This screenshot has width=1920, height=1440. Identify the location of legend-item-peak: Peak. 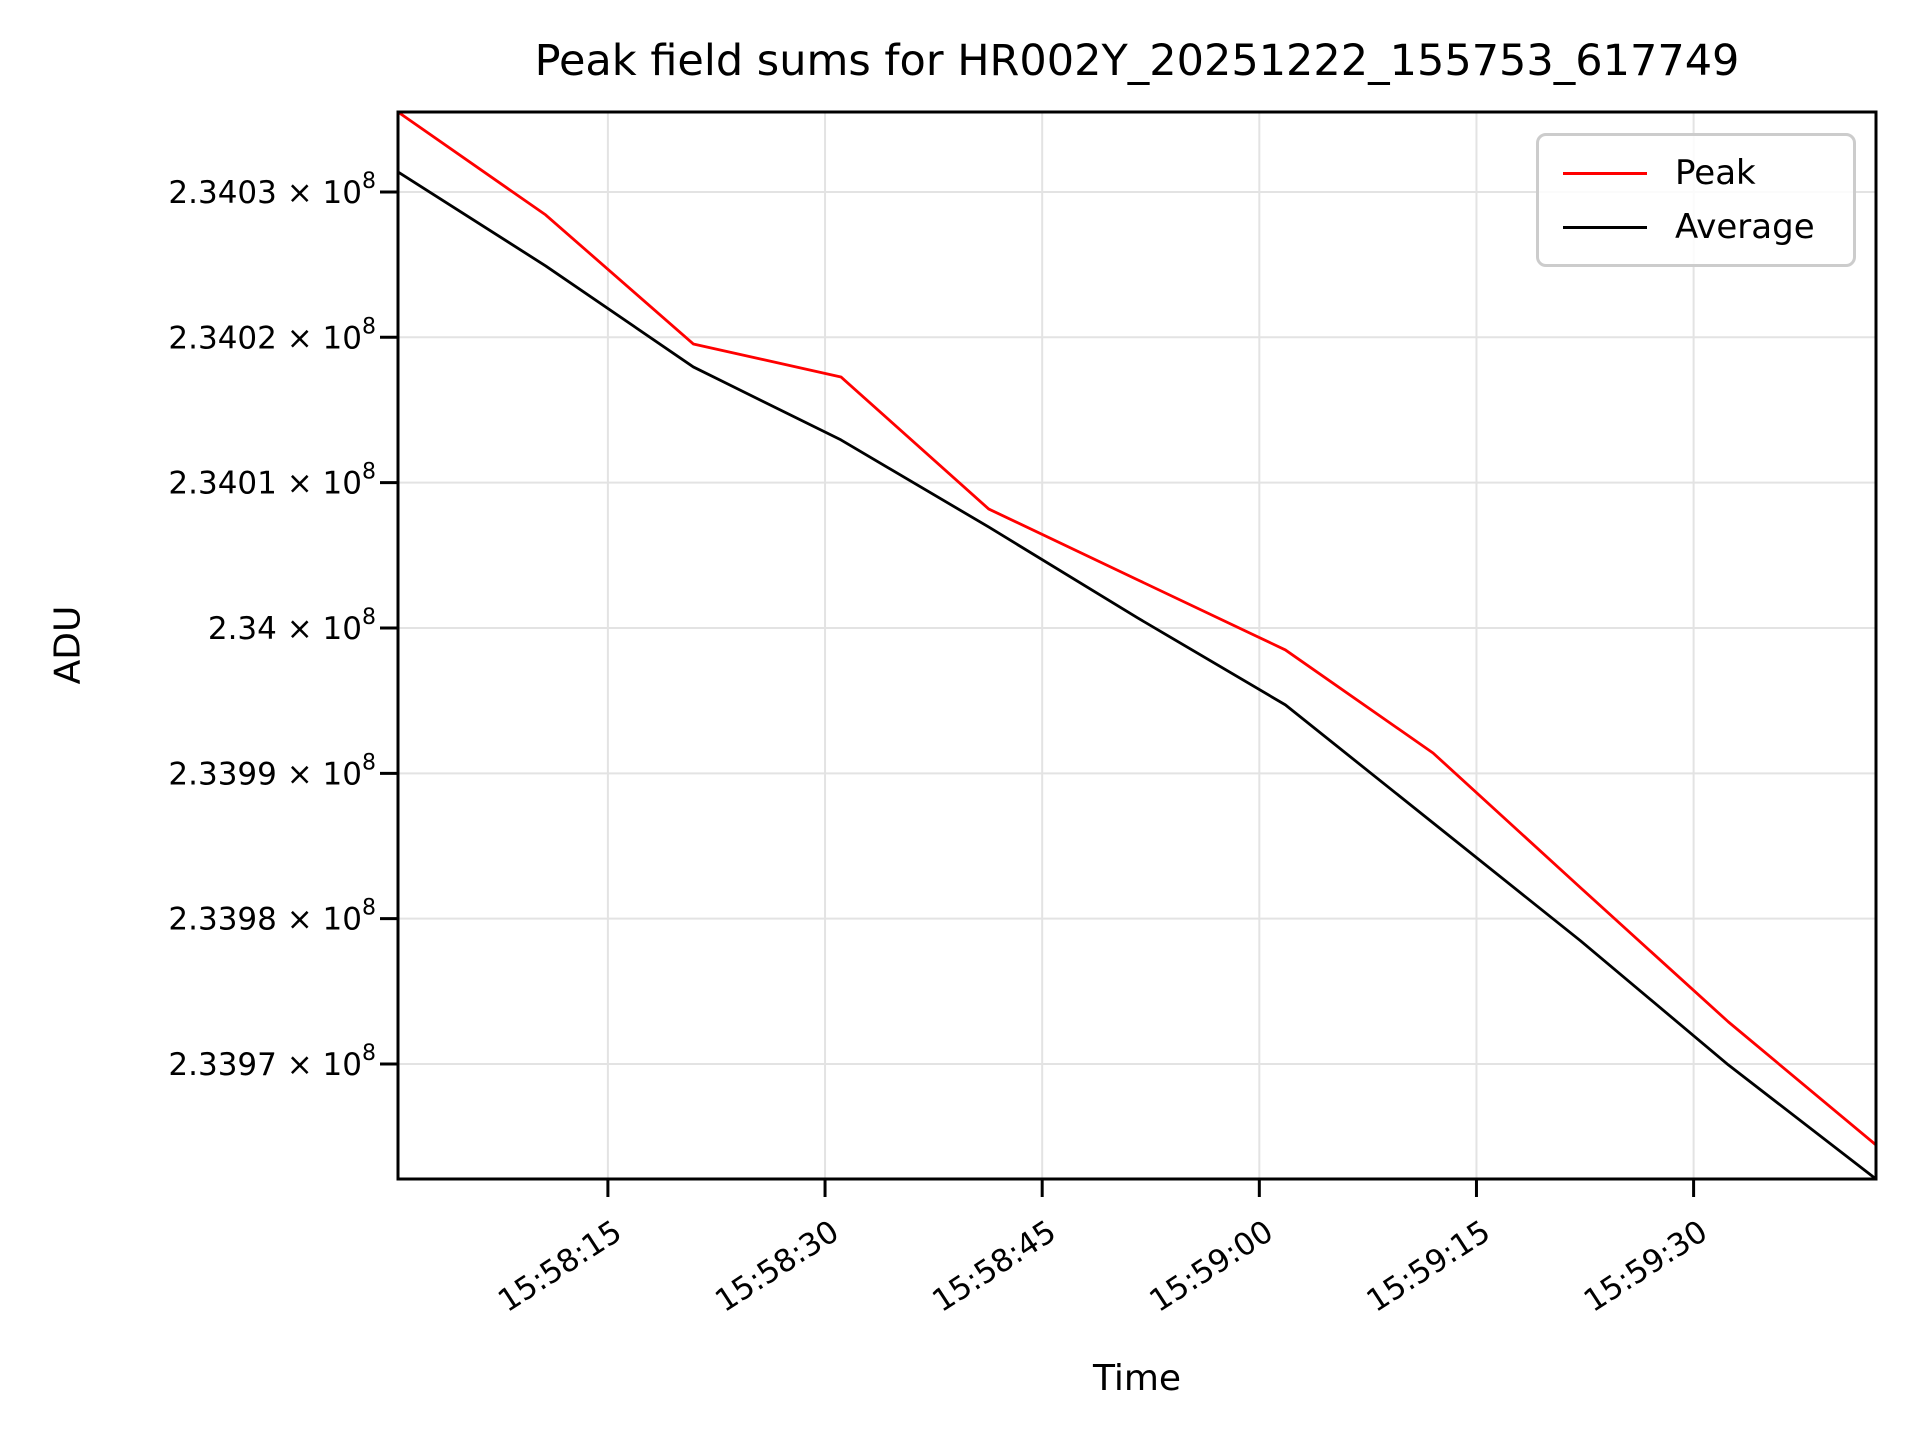
(1708, 173).